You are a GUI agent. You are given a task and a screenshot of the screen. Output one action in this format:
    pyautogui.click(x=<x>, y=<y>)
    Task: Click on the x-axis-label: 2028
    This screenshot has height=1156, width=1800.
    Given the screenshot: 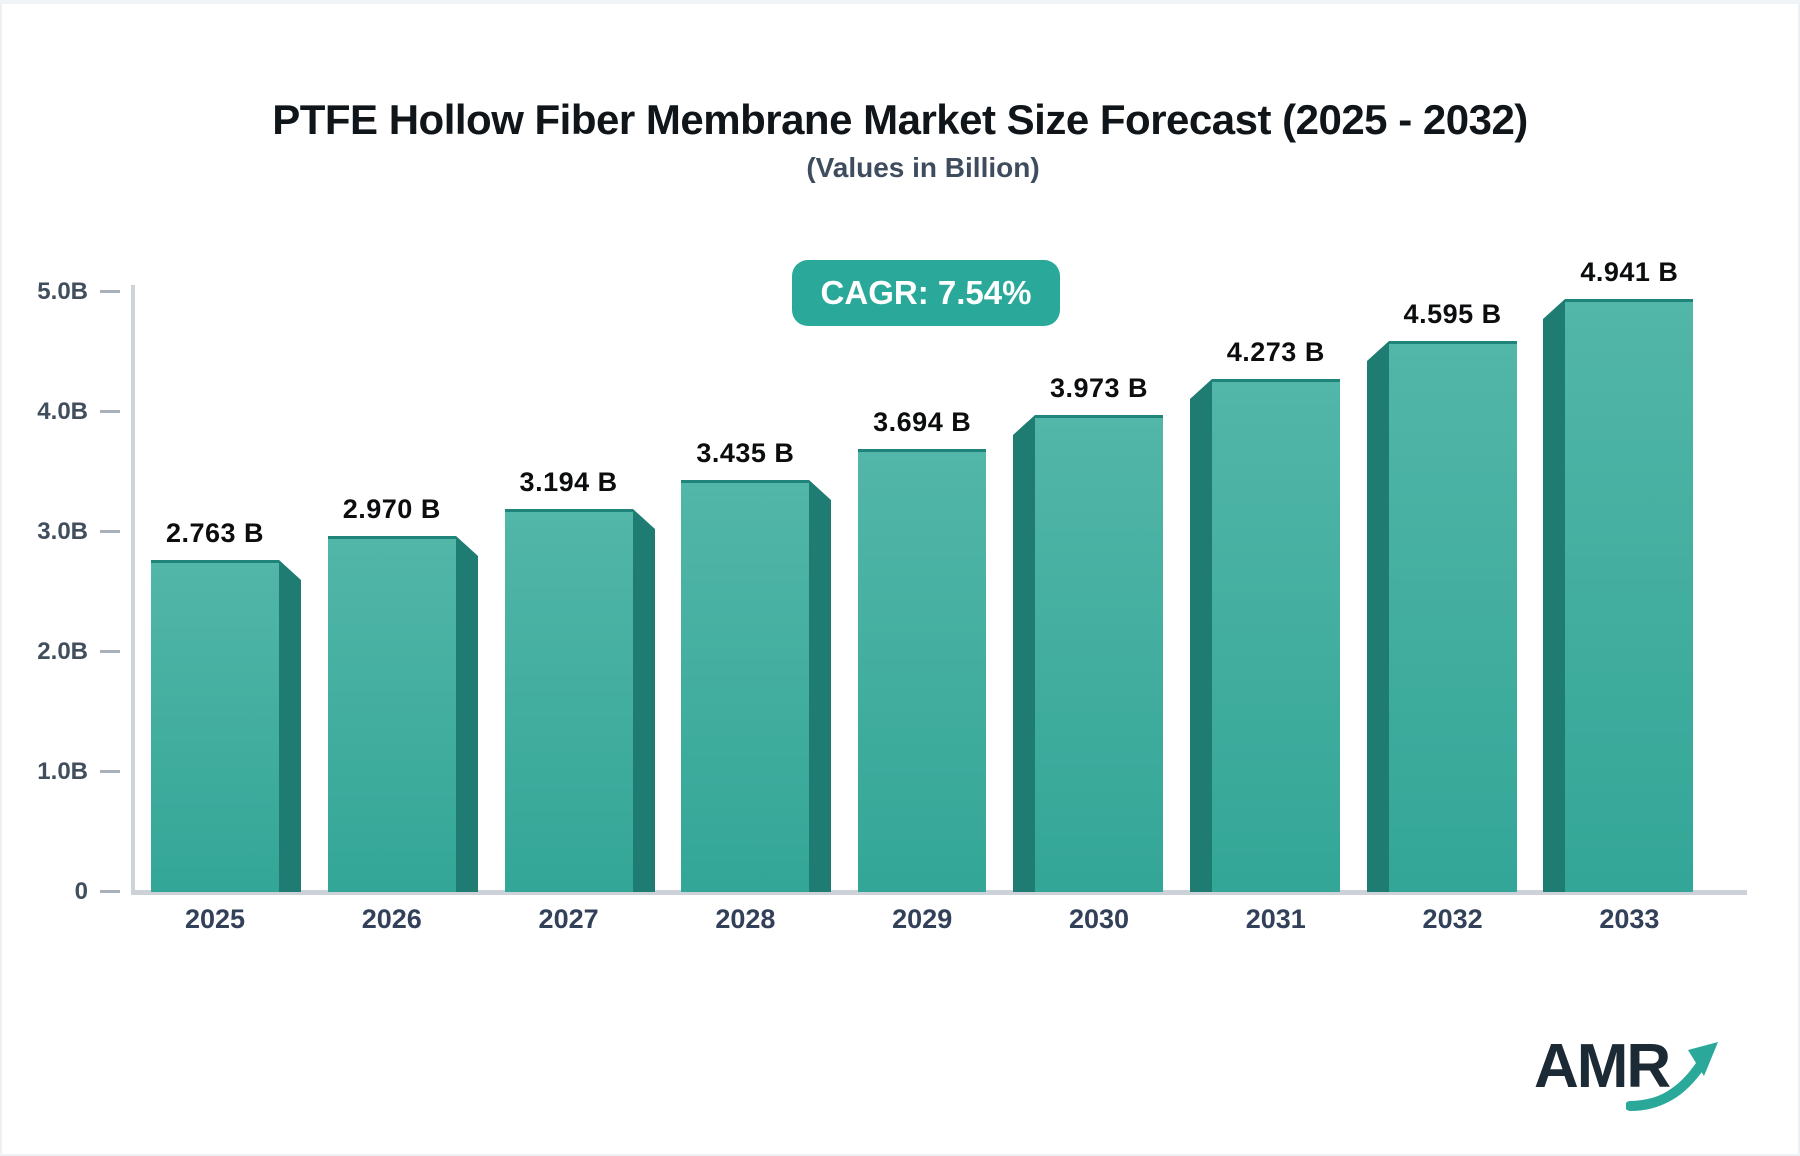 What is the action you would take?
    pyautogui.click(x=745, y=919)
    